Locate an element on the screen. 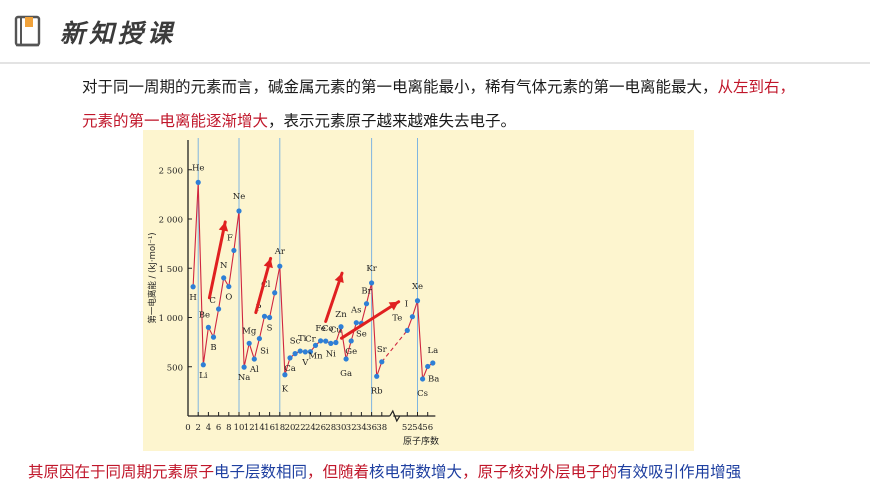  data-point-K is located at coordinates (285, 375).